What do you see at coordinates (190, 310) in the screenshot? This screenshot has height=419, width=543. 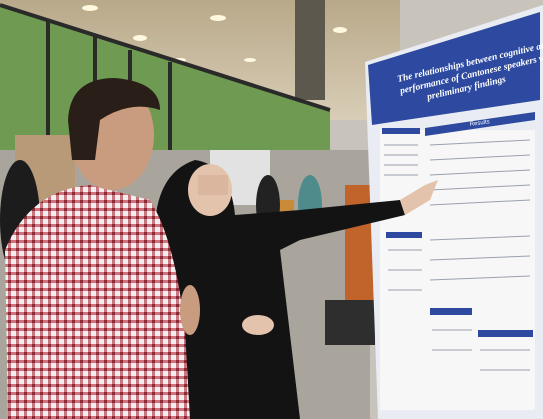 I see `man-hand` at bounding box center [190, 310].